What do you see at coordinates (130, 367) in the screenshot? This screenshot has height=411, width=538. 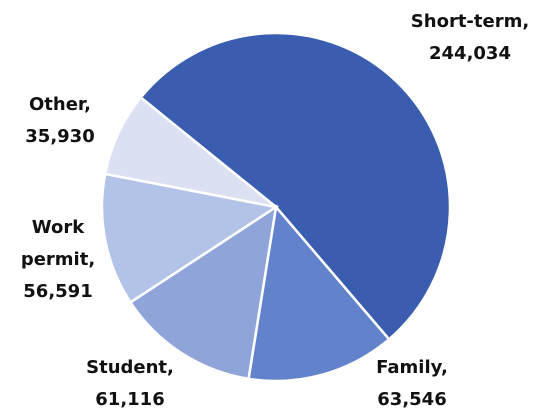 I see `slice-category-label: Student,` at bounding box center [130, 367].